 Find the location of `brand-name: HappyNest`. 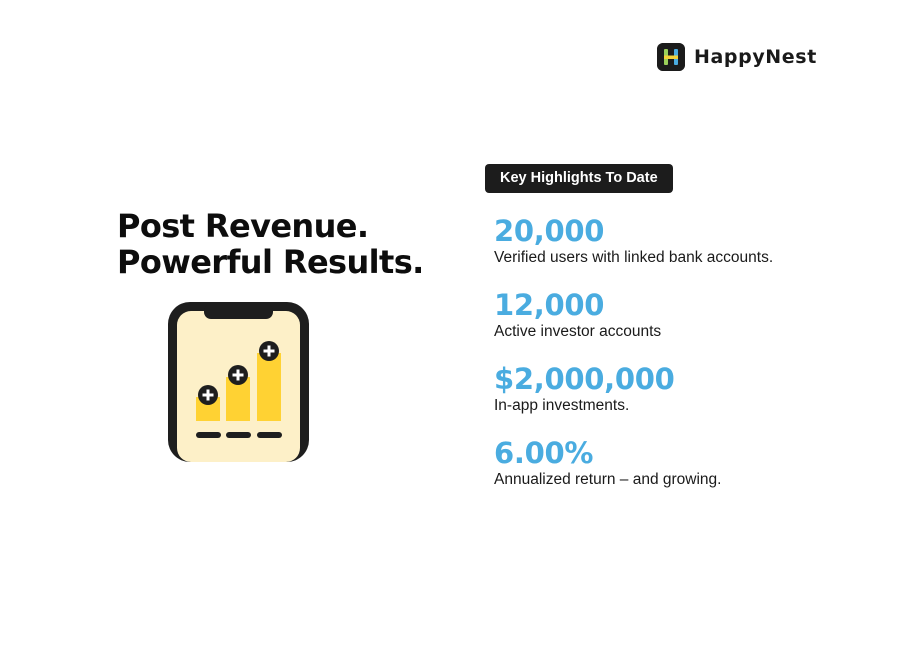

brand-name: HappyNest is located at coordinates (755, 57).